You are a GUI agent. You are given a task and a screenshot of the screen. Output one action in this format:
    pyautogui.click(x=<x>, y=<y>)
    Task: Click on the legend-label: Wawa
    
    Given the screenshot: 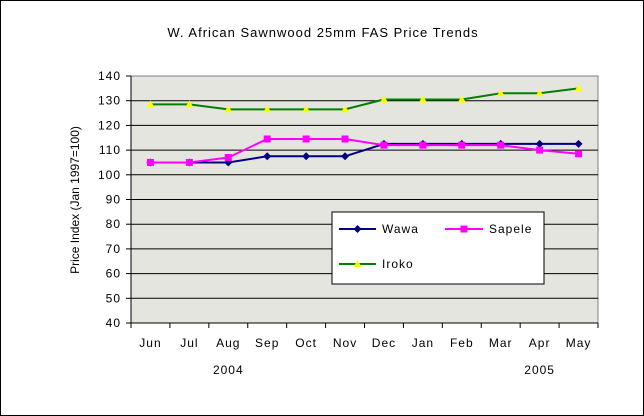 What is the action you would take?
    pyautogui.click(x=400, y=229)
    